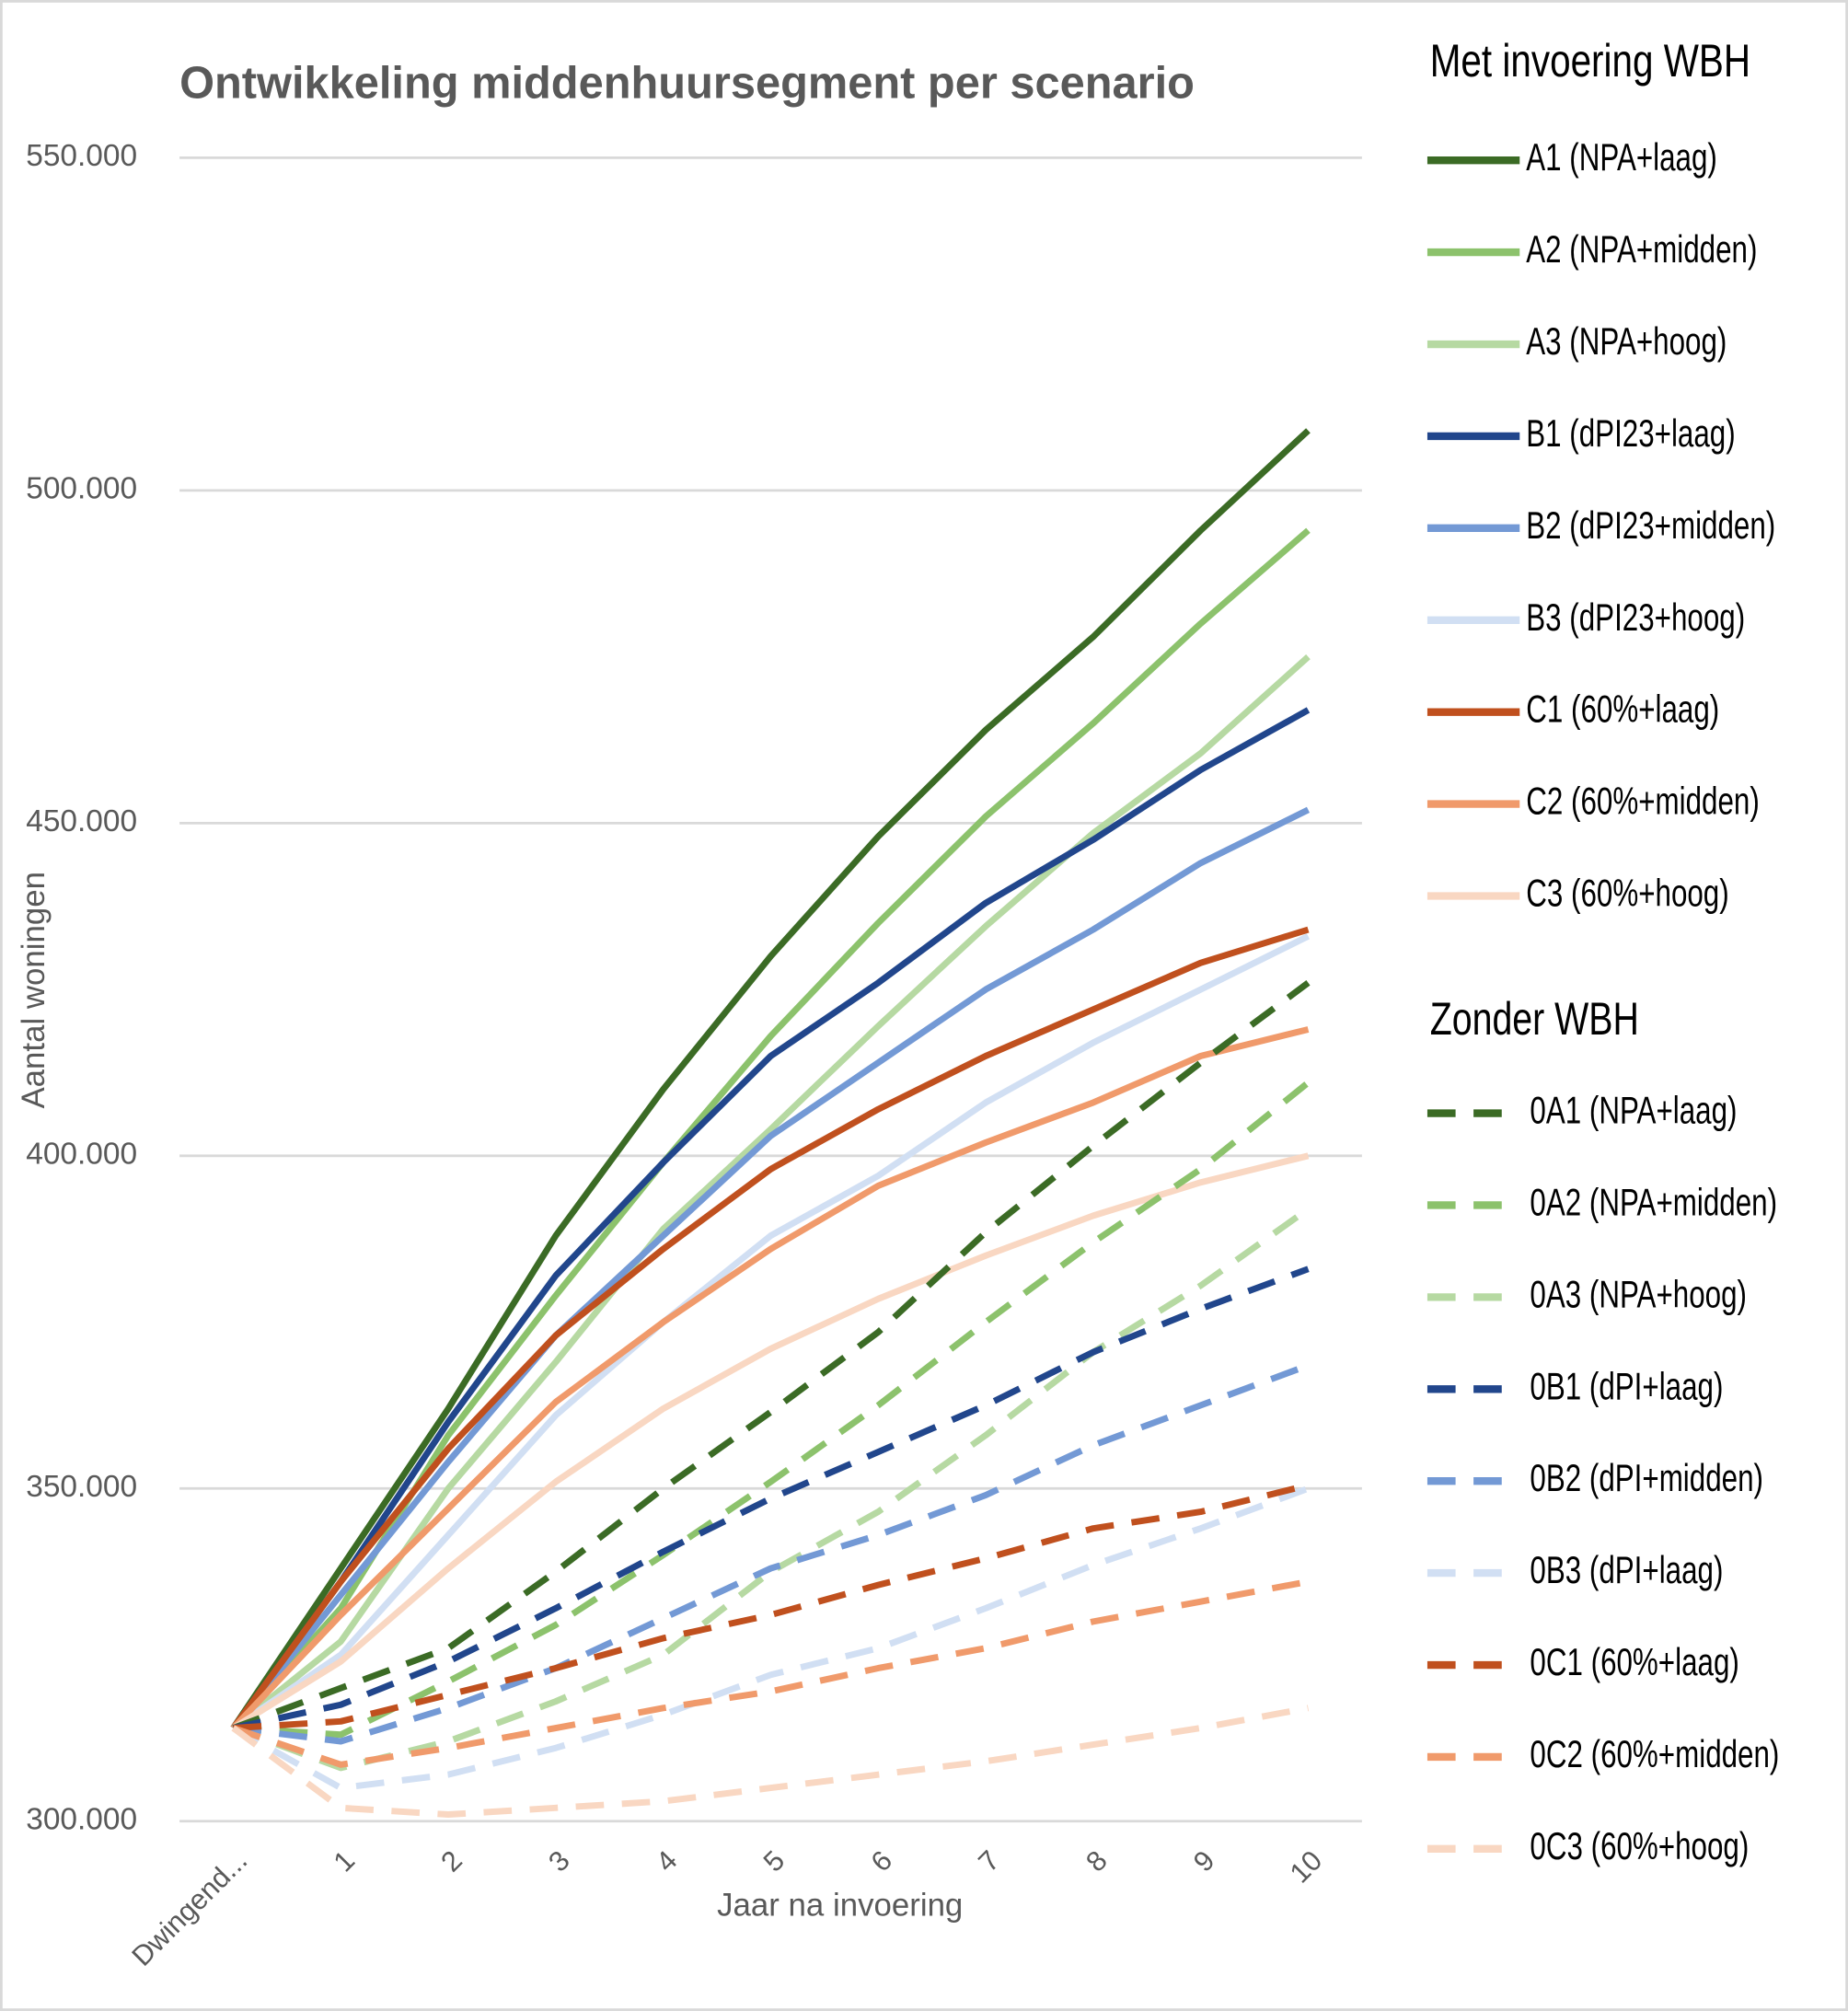 Image resolution: width=1848 pixels, height=2011 pixels. I want to click on legend-label: 0A3 (NPA+hoog), so click(1638, 1293).